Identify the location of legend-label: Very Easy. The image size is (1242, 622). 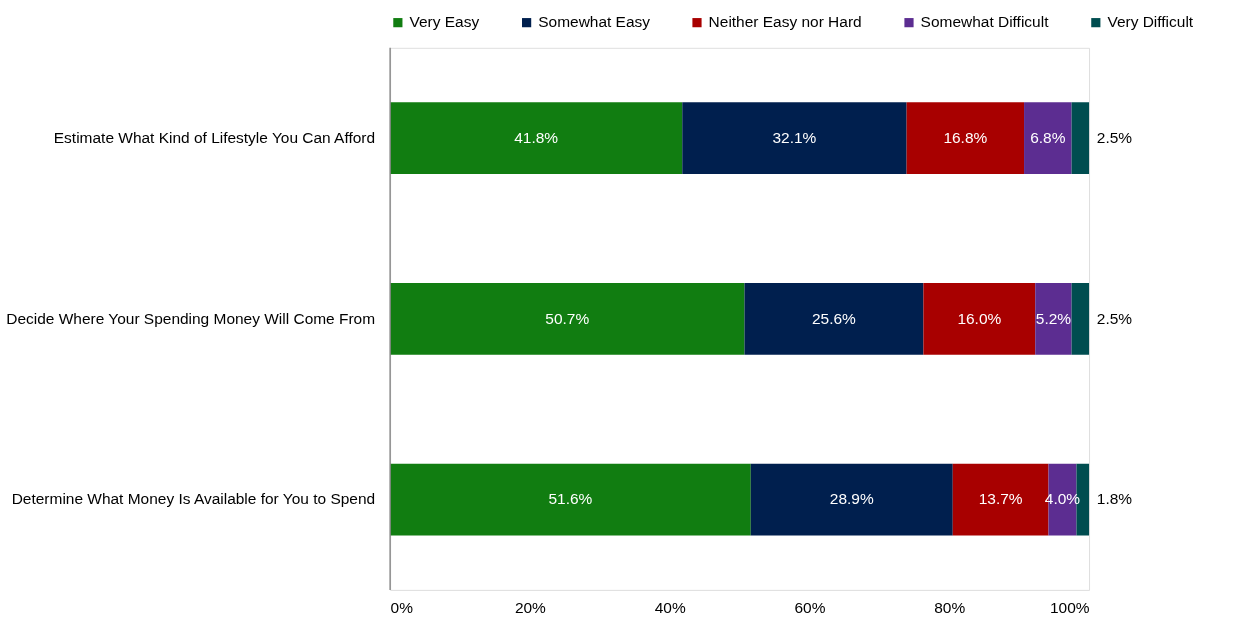
(444, 22).